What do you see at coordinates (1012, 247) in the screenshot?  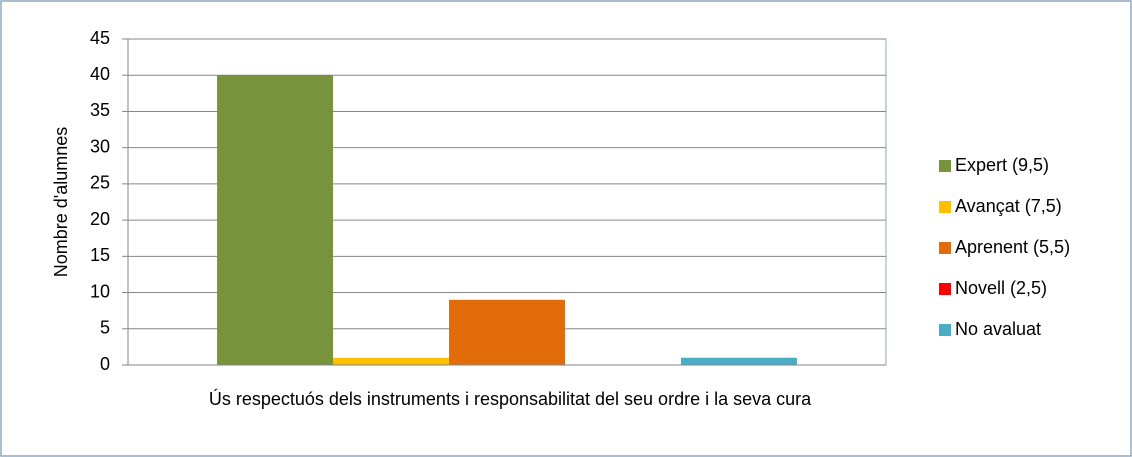 I see `legend-label: Aprenent (5,5)` at bounding box center [1012, 247].